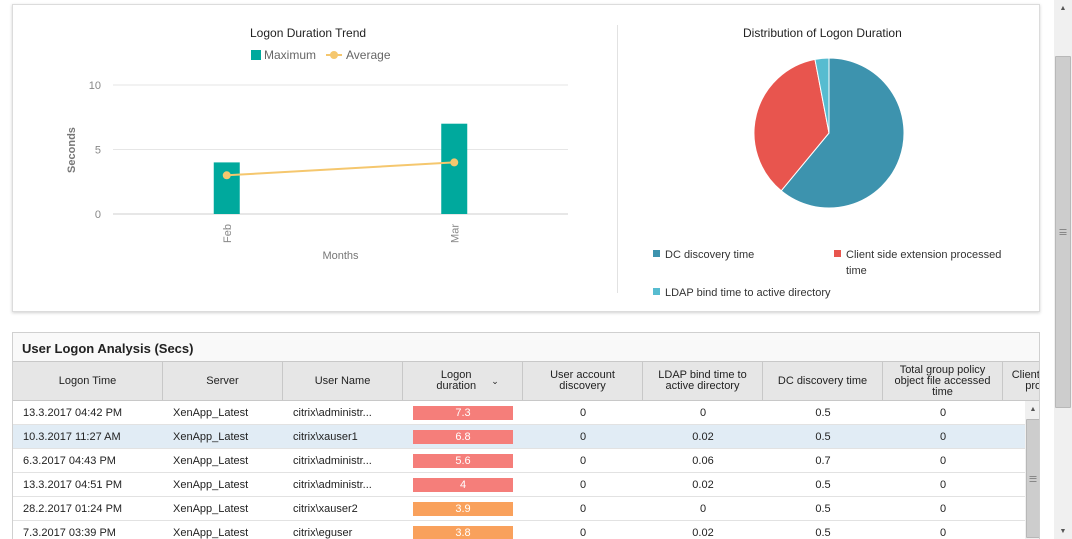 Image resolution: width=1072 pixels, height=539 pixels. What do you see at coordinates (463, 484) in the screenshot?
I see `cell-logon-duration: 4` at bounding box center [463, 484].